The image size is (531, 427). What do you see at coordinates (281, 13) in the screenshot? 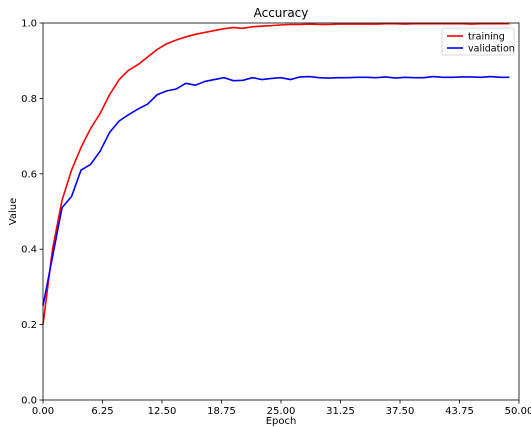
I see `chart-title: Accuracy` at bounding box center [281, 13].